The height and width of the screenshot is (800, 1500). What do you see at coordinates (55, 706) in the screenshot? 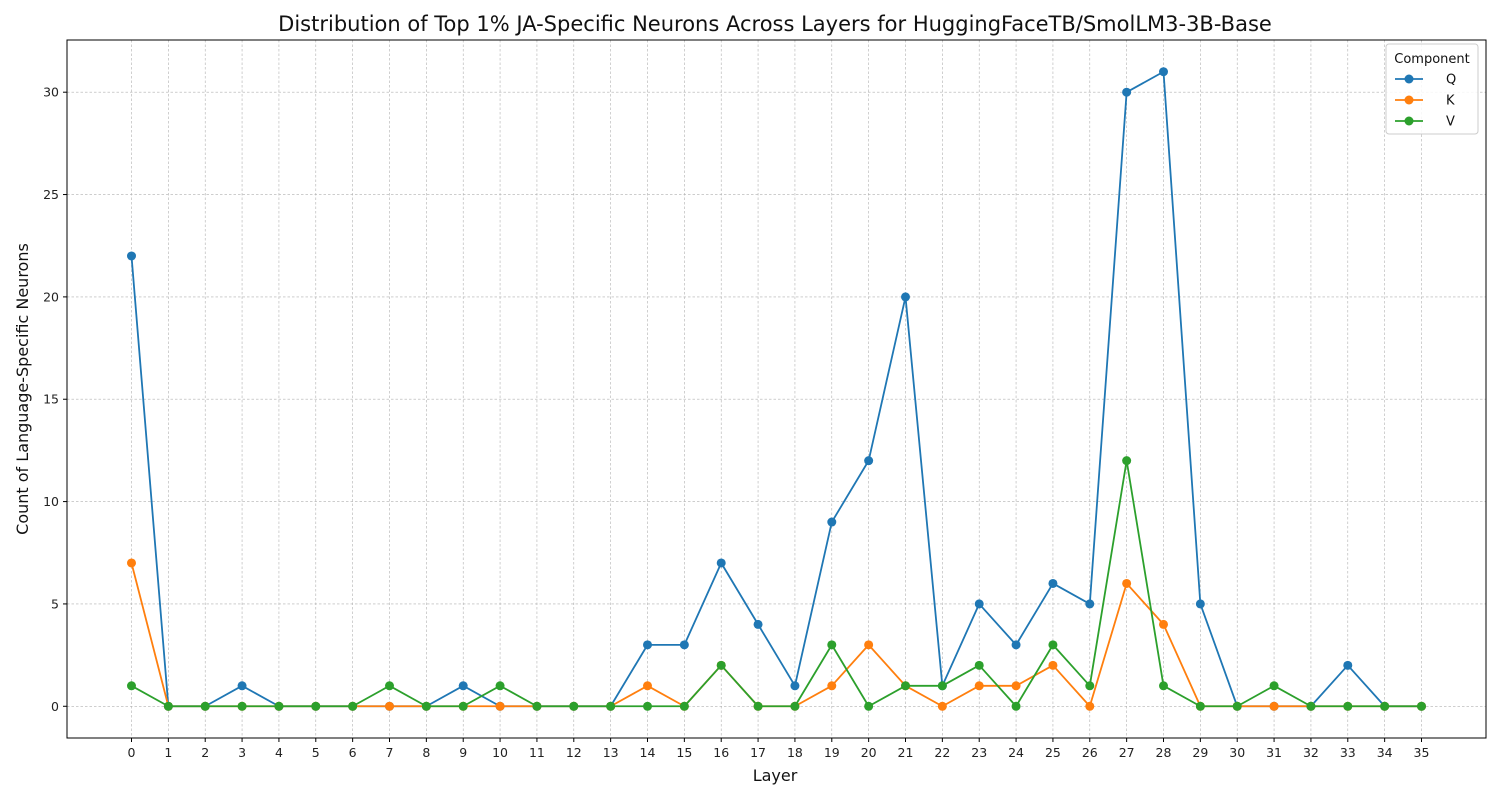
I see `y-tick-label: 0` at bounding box center [55, 706].